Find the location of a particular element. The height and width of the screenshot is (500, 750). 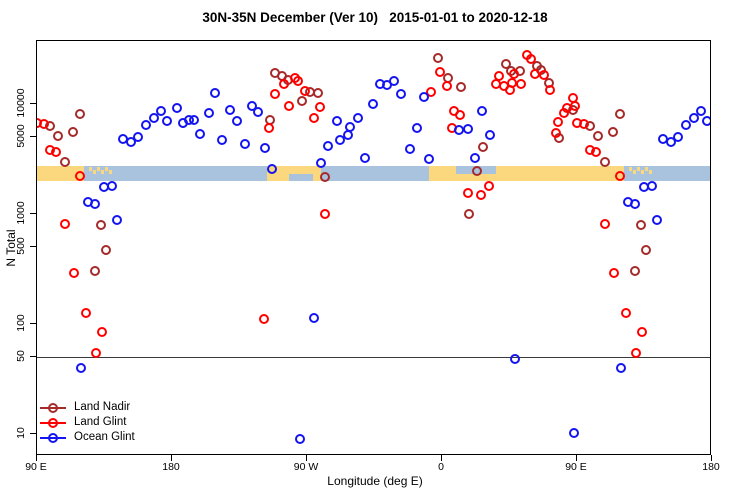

legend-item-land-glint: Land Glint is located at coordinates (87, 422).